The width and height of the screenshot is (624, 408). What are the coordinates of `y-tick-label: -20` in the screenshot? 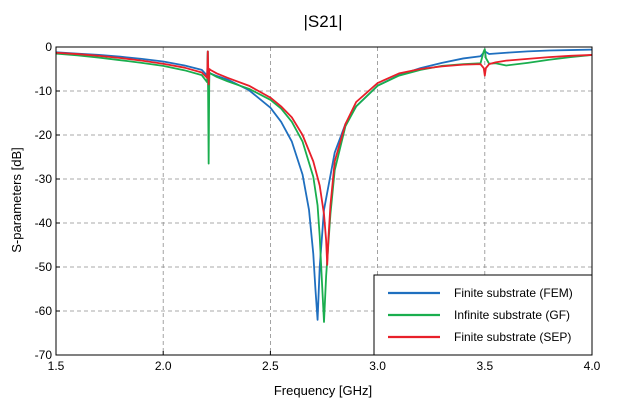 It's located at (44, 135).